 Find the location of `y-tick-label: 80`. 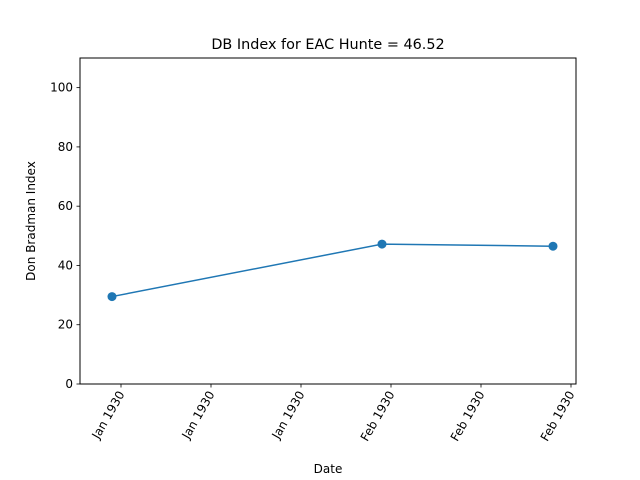

y-tick-label: 80 is located at coordinates (65, 147).